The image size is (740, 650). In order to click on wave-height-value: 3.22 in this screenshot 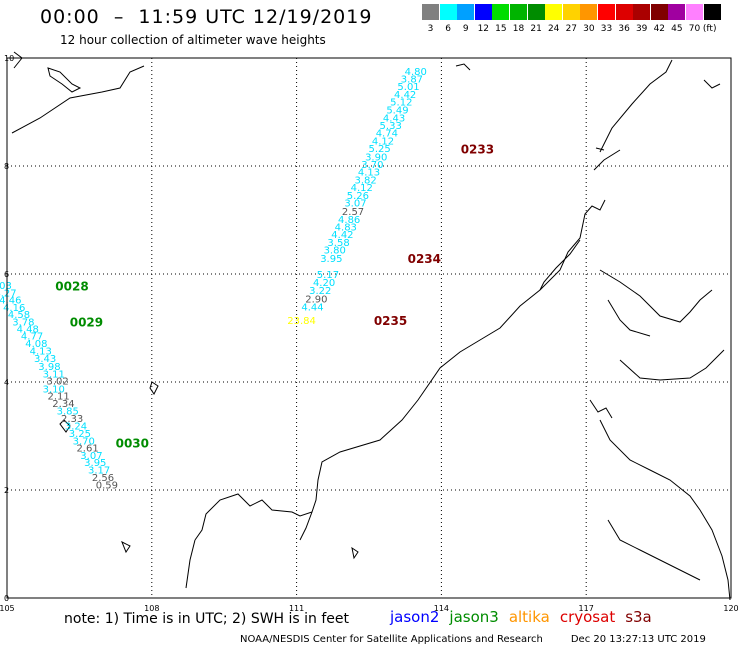, I will do `click(320, 291)`.